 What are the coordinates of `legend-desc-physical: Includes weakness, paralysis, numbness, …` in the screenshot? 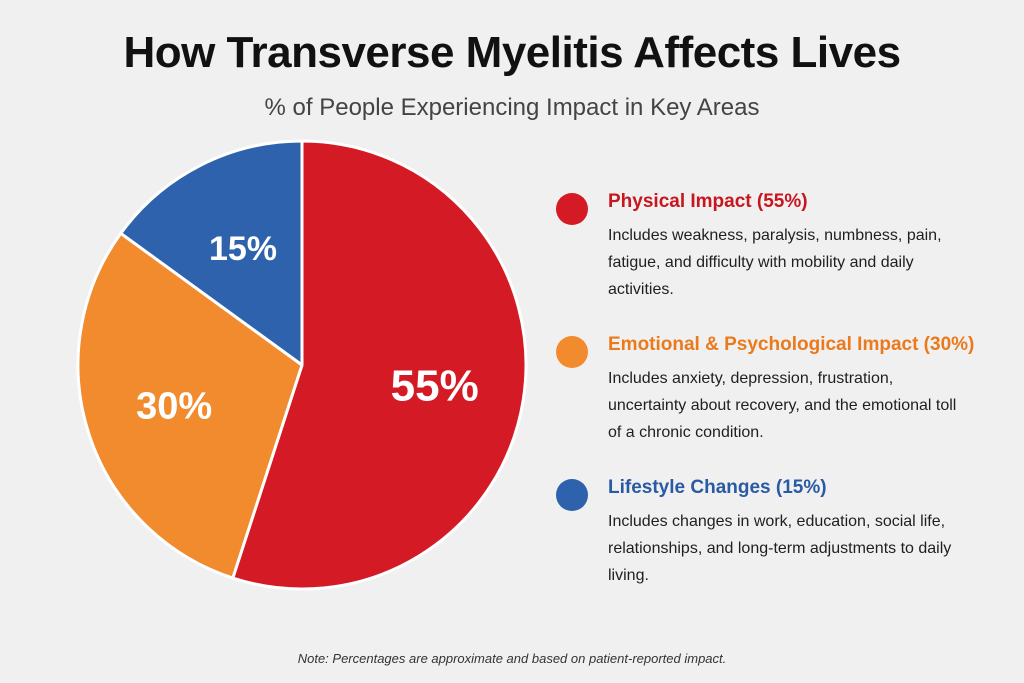 It's located at (775, 262).